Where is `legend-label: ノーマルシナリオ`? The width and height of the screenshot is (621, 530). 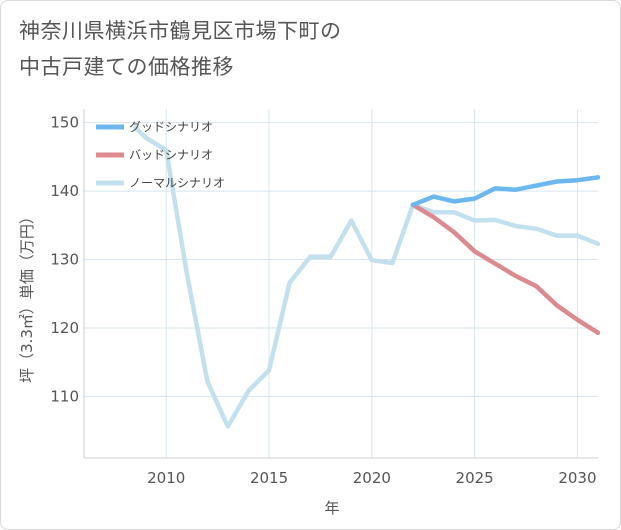
legend-label: ノーマルシナリオ is located at coordinates (177, 183).